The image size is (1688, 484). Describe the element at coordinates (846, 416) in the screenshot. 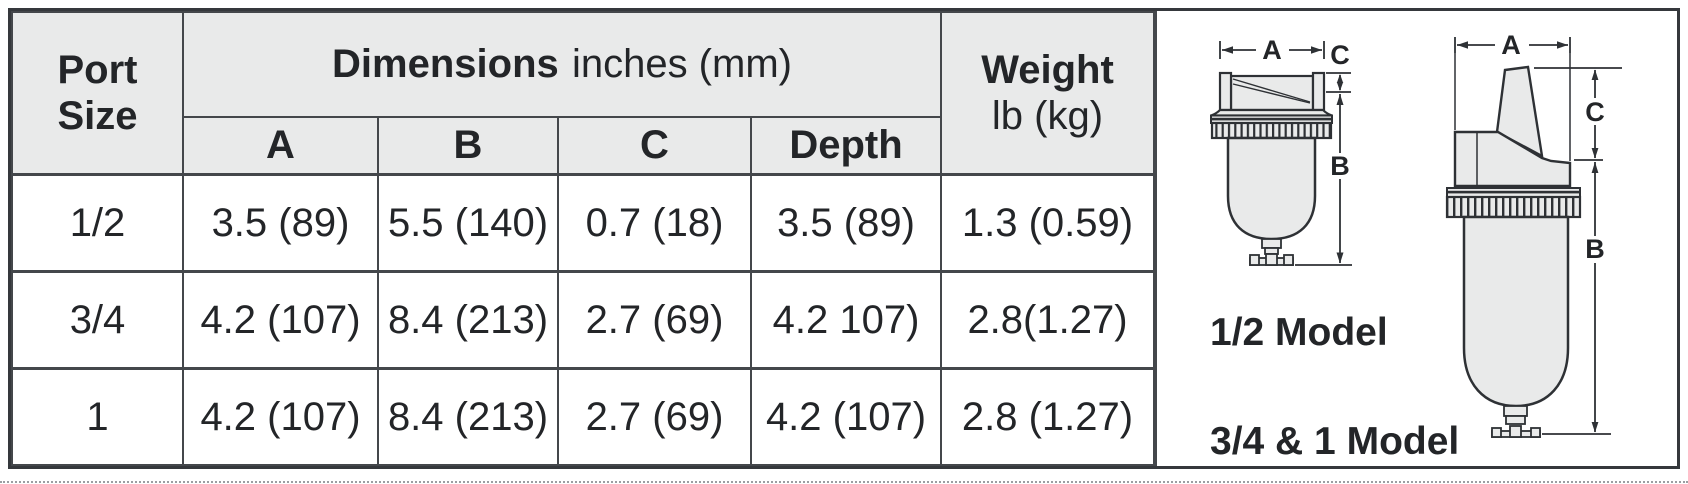

I see `cell-depth: 4.2 (107)` at that location.